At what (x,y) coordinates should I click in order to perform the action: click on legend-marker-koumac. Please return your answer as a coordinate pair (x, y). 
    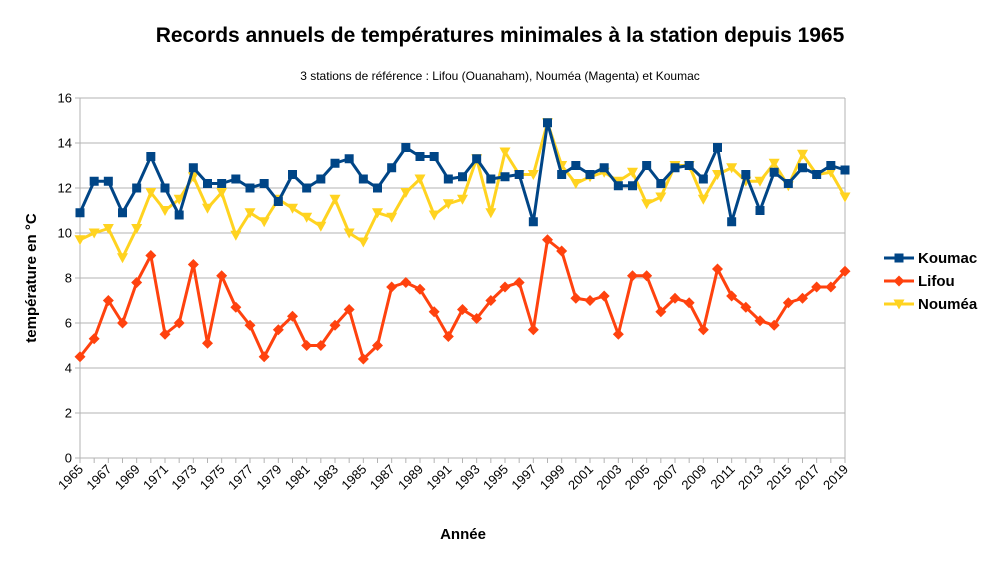
    Looking at the image, I should click on (899, 258).